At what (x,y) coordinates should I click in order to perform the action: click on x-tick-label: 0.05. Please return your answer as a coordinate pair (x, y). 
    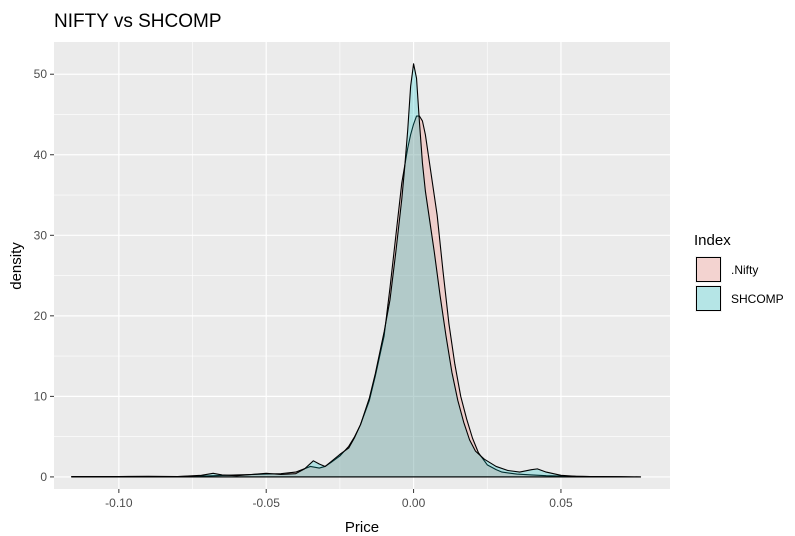
    Looking at the image, I should click on (561, 503).